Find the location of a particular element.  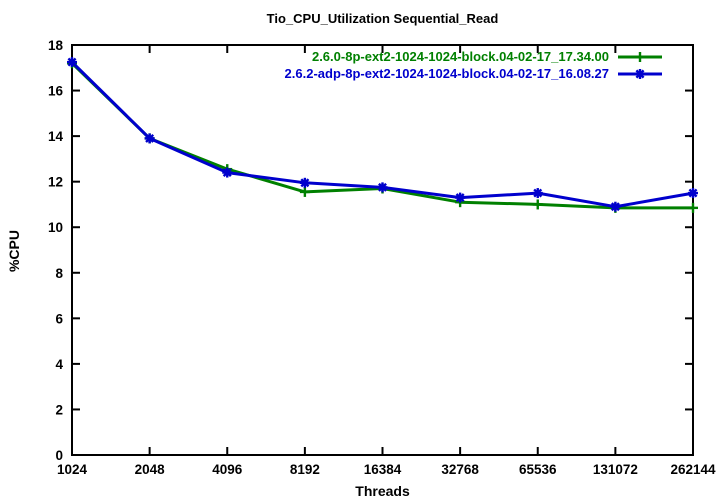

x-tick-label: 1024 is located at coordinates (72, 469).